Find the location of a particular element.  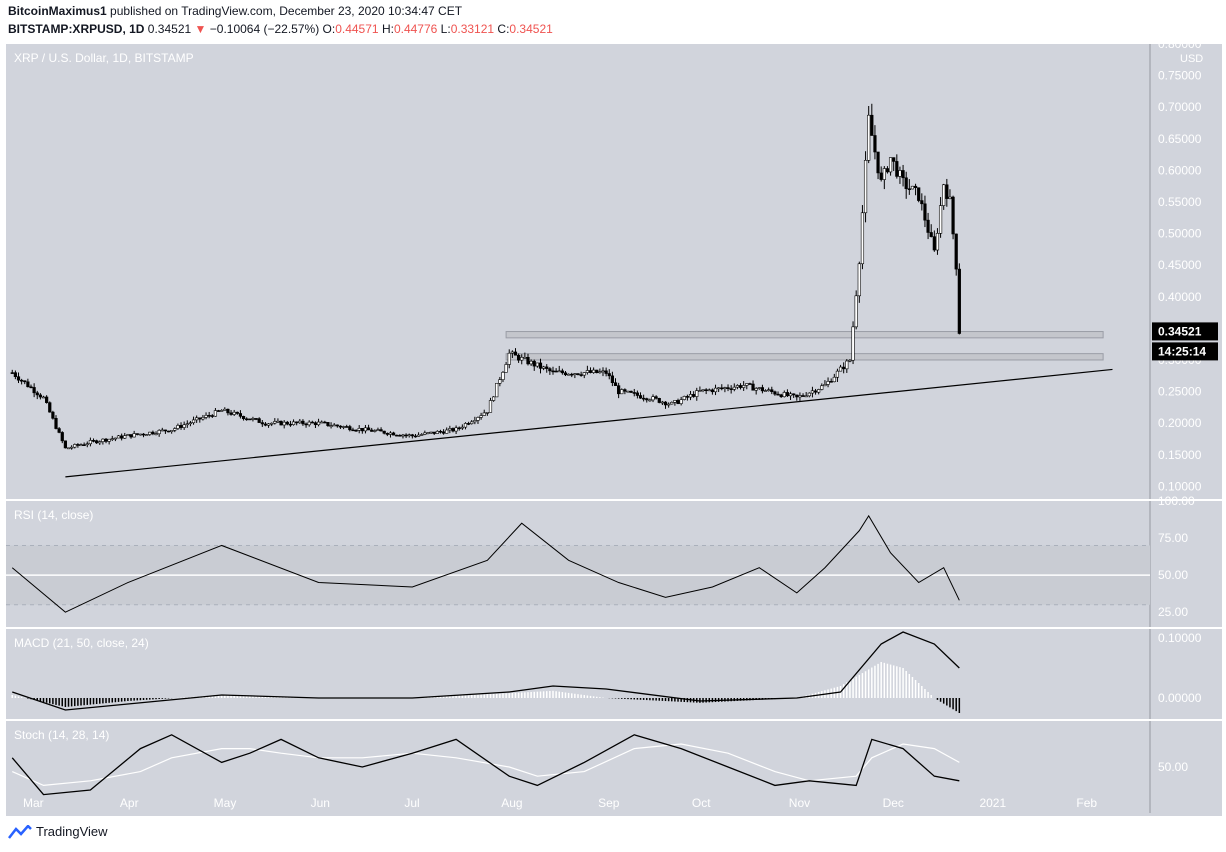

author-name: BitcoinMaximus1 is located at coordinates (57, 11).